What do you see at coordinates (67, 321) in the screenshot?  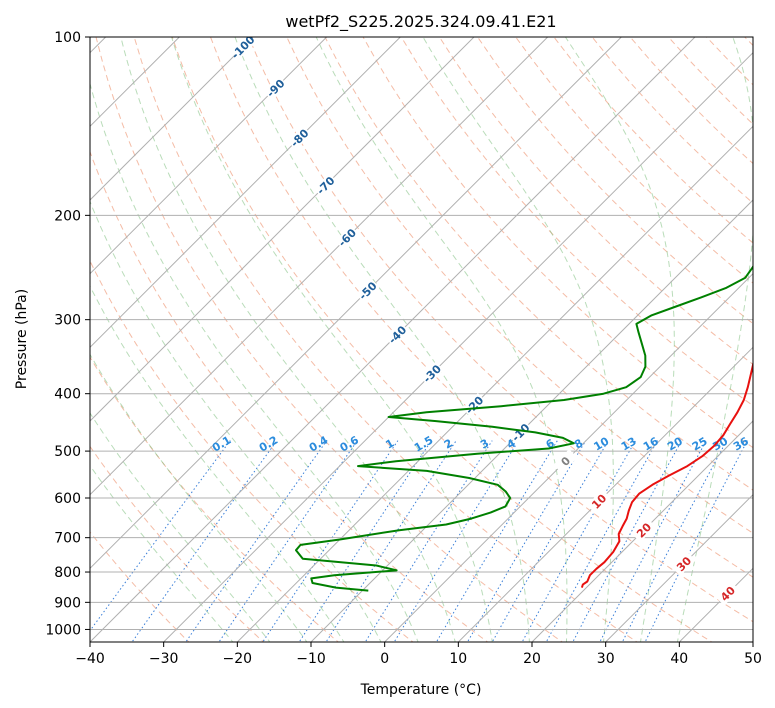 I see `y-tick-label: 300` at bounding box center [67, 321].